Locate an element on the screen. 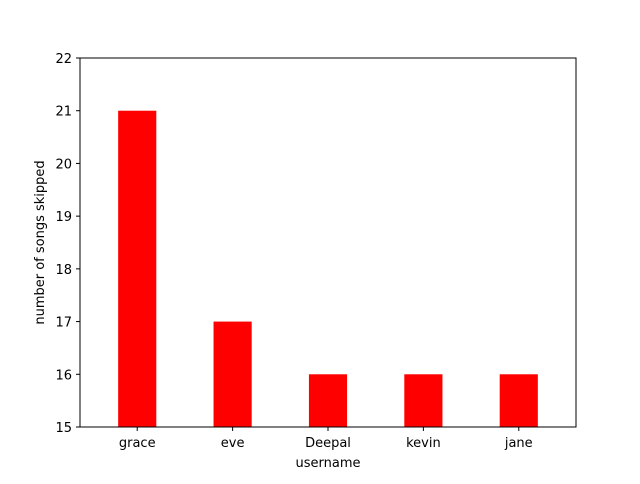 Image resolution: width=640 pixels, height=484 pixels. x-ticks: grace eve Deepal kevin jane is located at coordinates (326, 439).